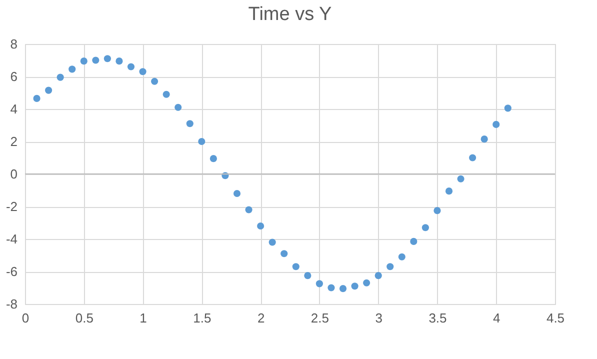  Describe the element at coordinates (378, 318) in the screenshot. I see `x-tick-label: 3` at that location.